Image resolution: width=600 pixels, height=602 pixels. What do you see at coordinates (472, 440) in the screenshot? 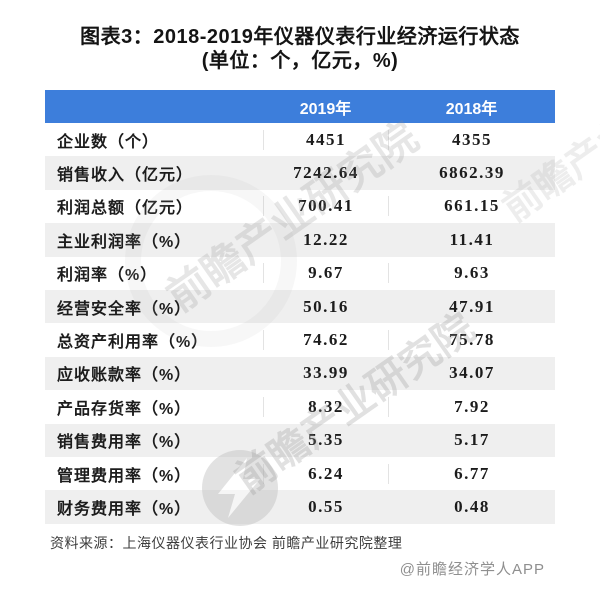
I see `value-cell-2018: 5.17` at bounding box center [472, 440].